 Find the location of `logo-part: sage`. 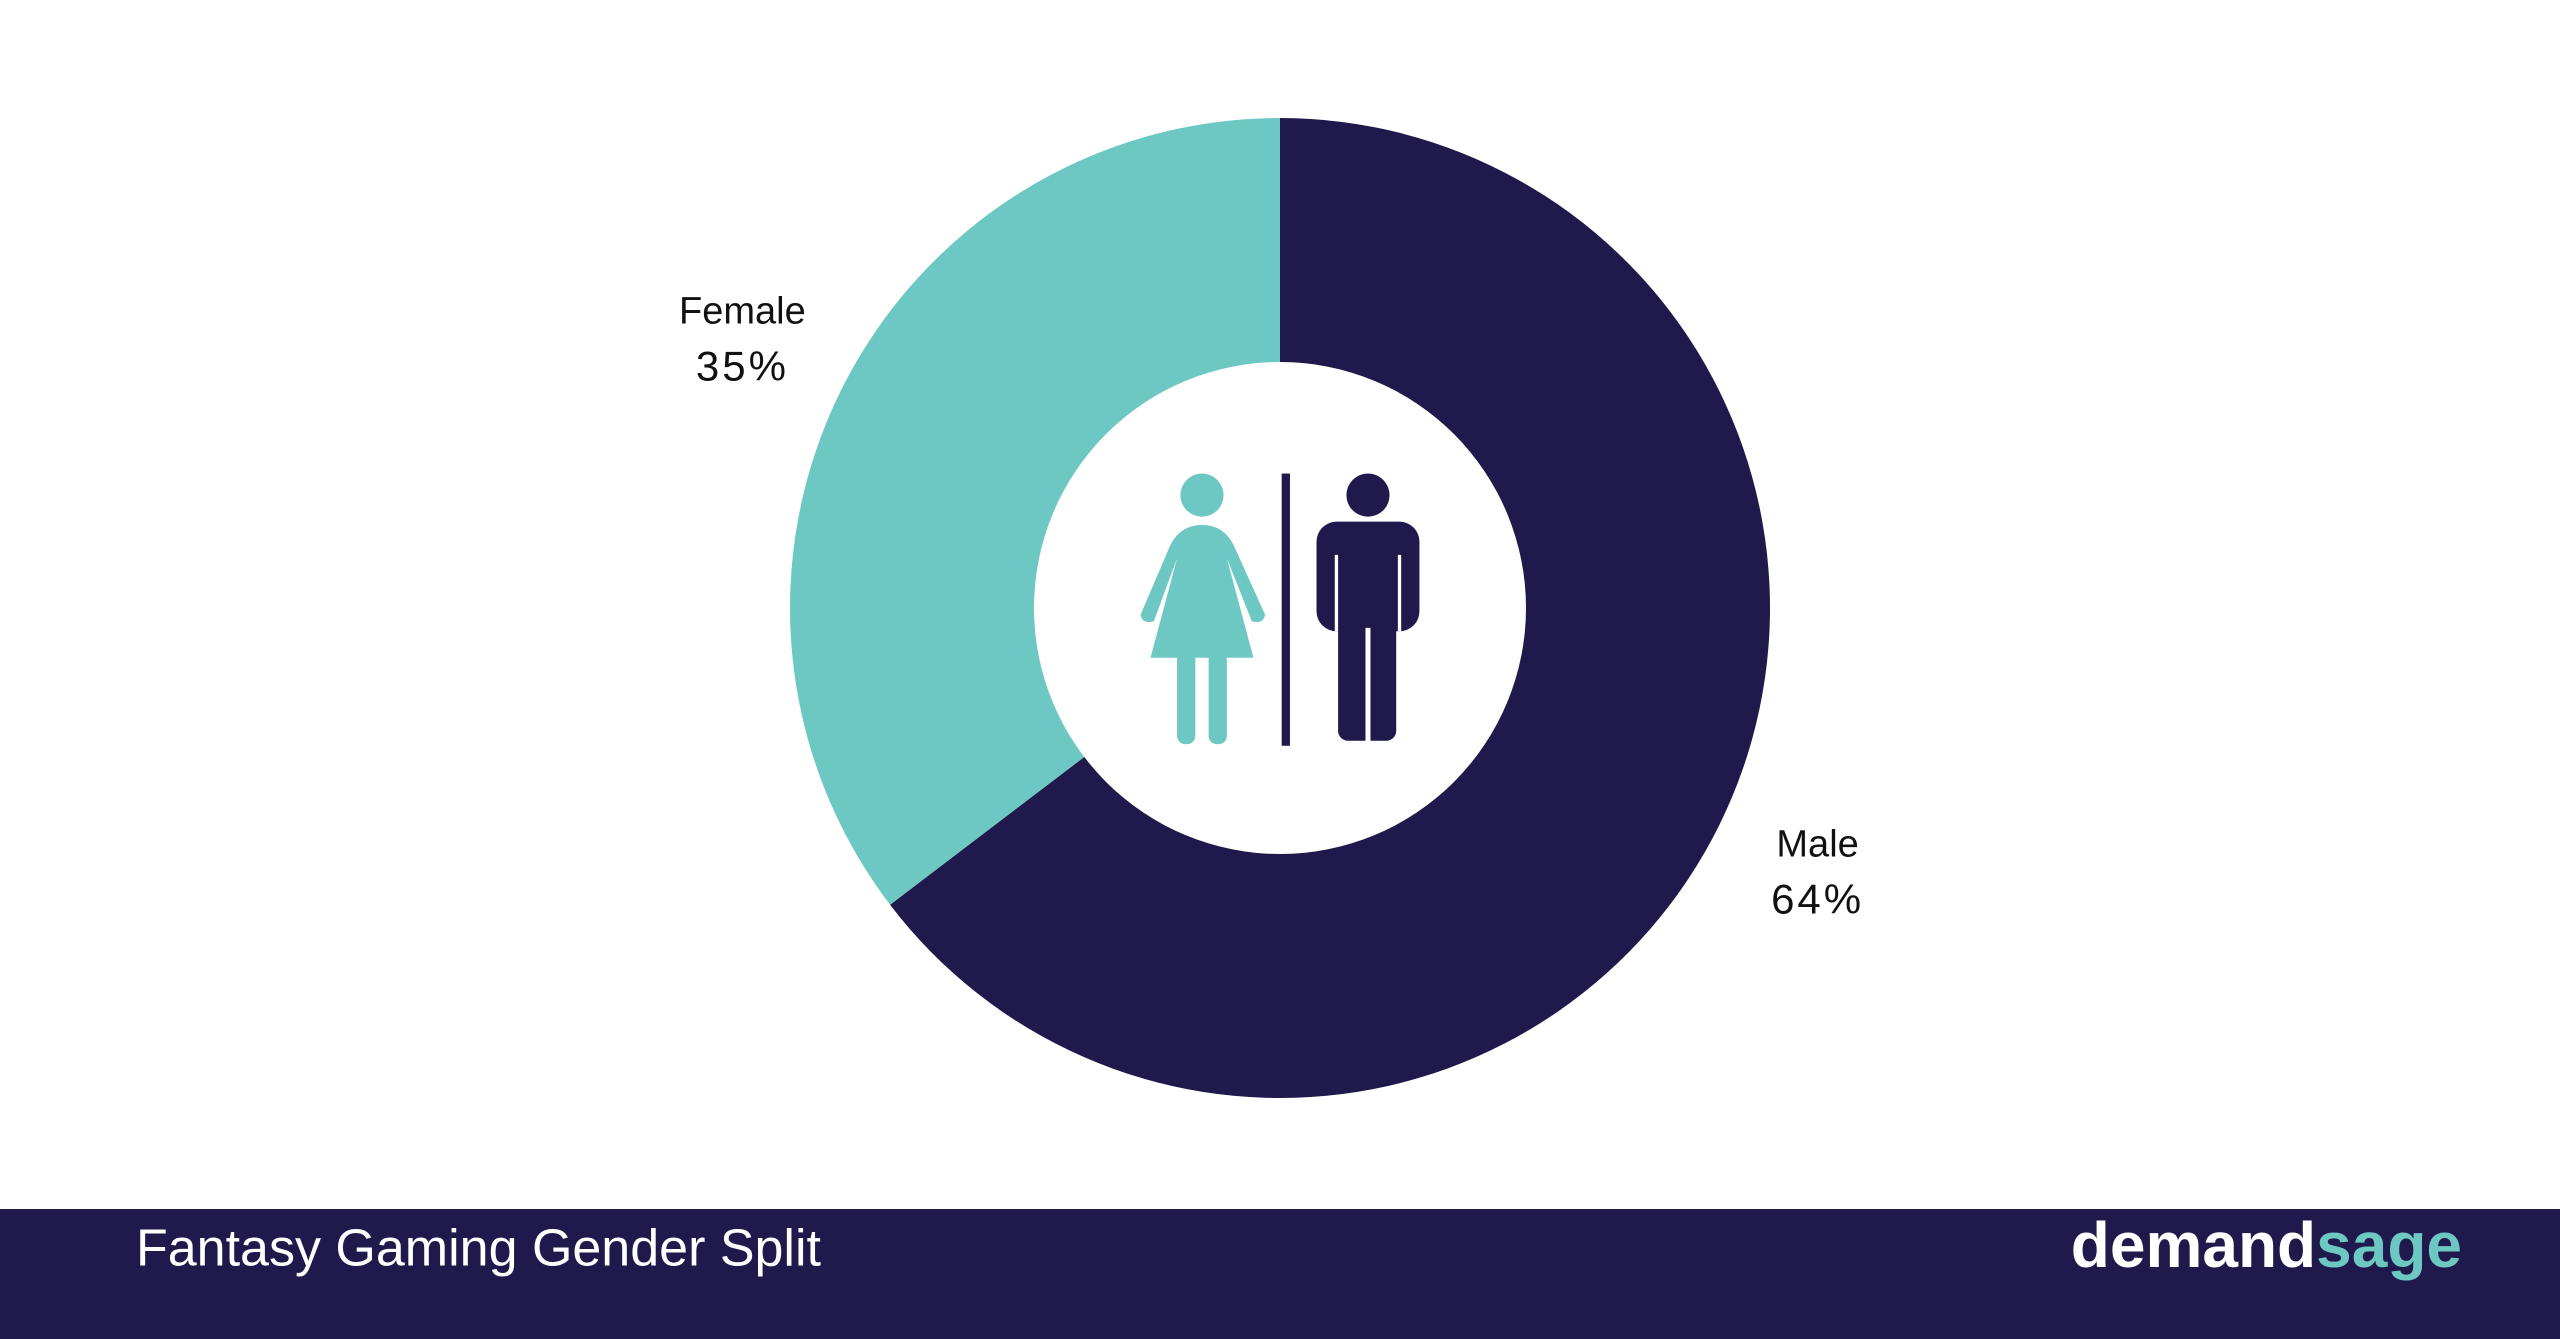

logo-part: sage is located at coordinates (2389, 1245).